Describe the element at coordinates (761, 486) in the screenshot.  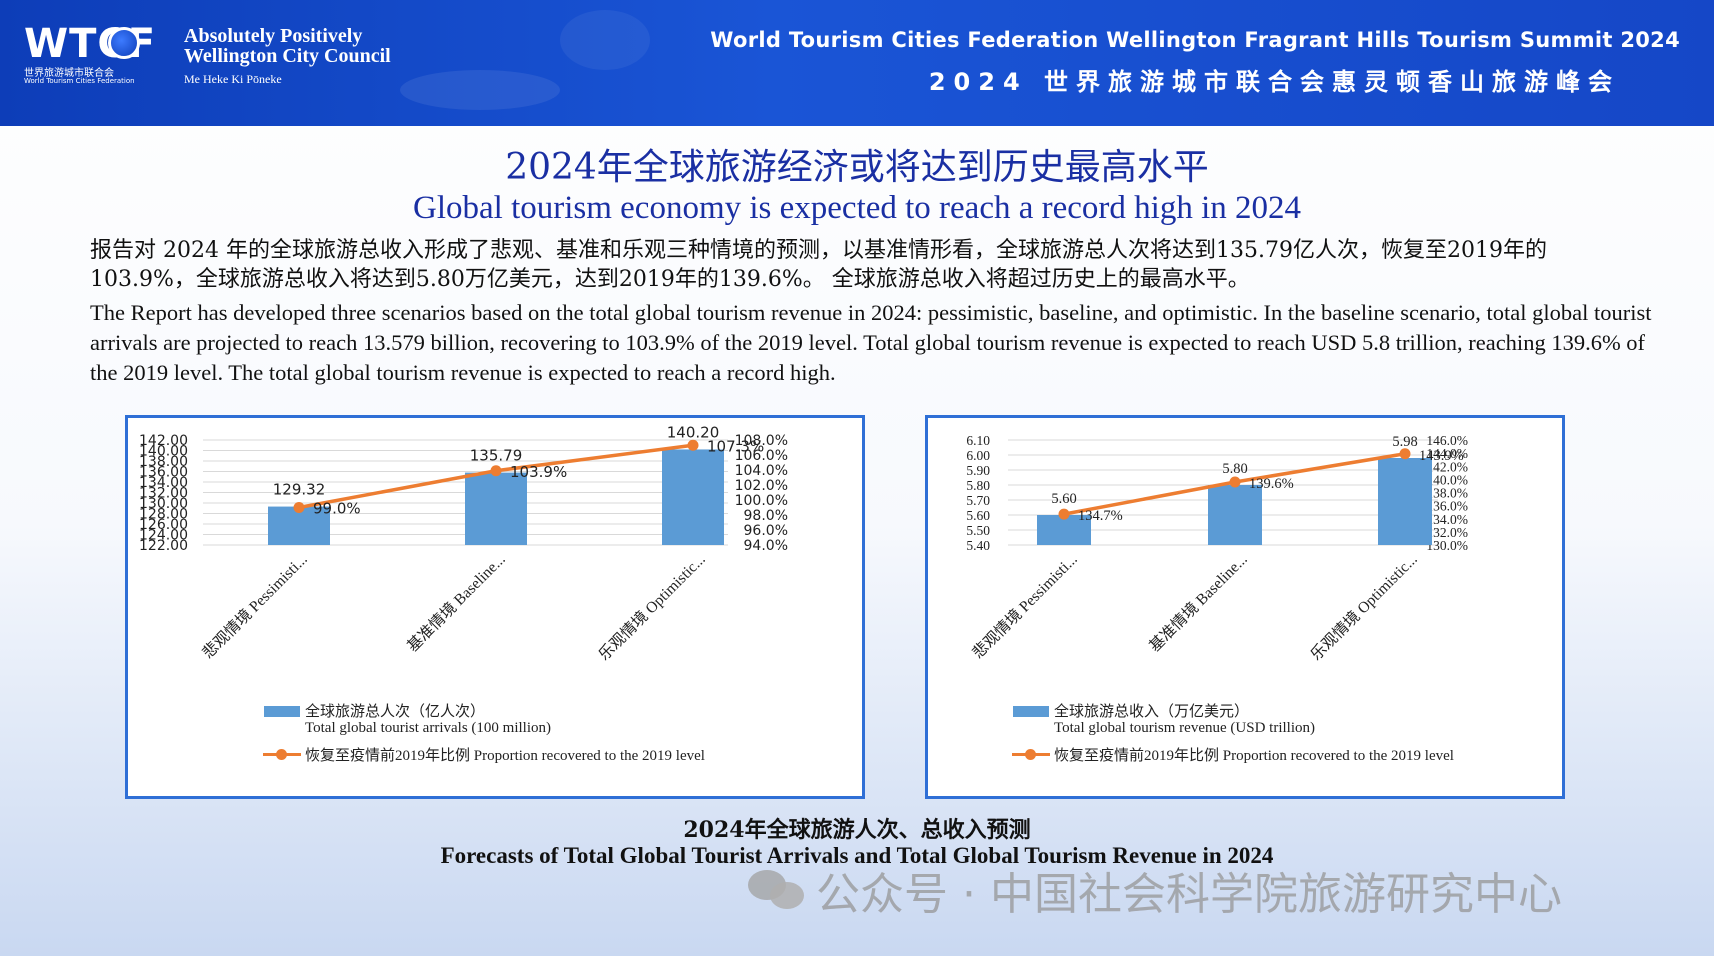
I see `y2-tick-label: 102.0%` at that location.